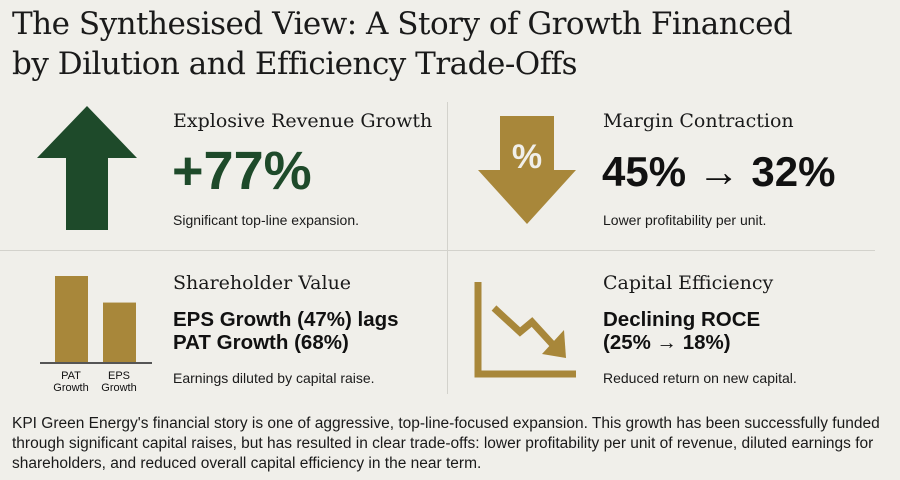 The height and width of the screenshot is (480, 900). I want to click on revenue-value: +77%, so click(242, 171).